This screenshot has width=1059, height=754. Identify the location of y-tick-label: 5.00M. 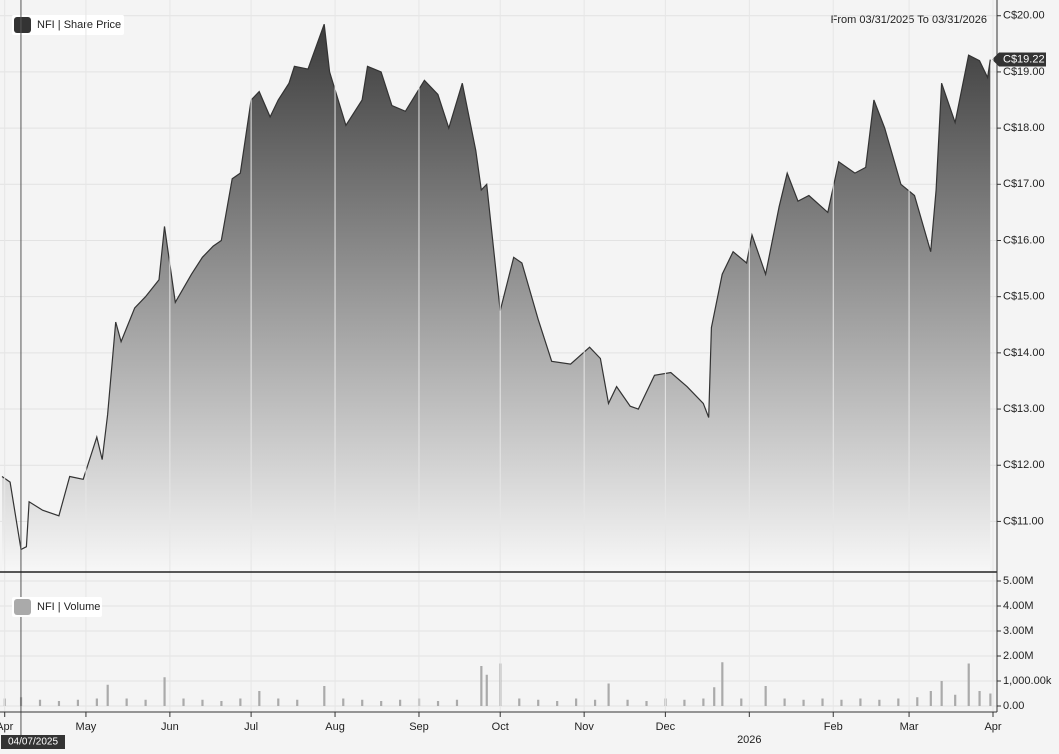
(1018, 581).